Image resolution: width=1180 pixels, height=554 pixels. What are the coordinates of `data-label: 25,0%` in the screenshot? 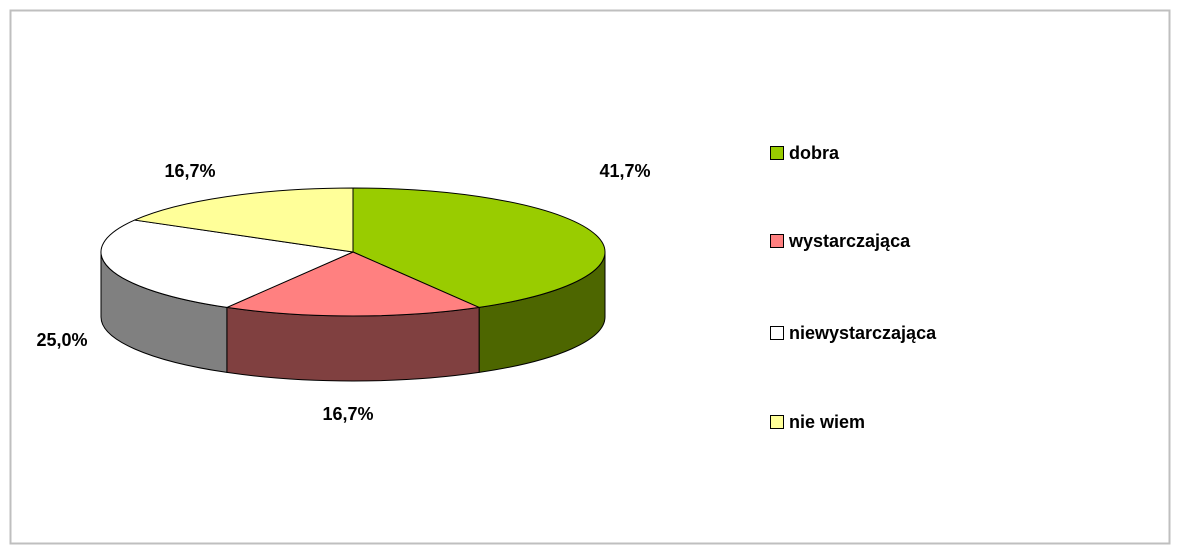 It's located at (61, 340).